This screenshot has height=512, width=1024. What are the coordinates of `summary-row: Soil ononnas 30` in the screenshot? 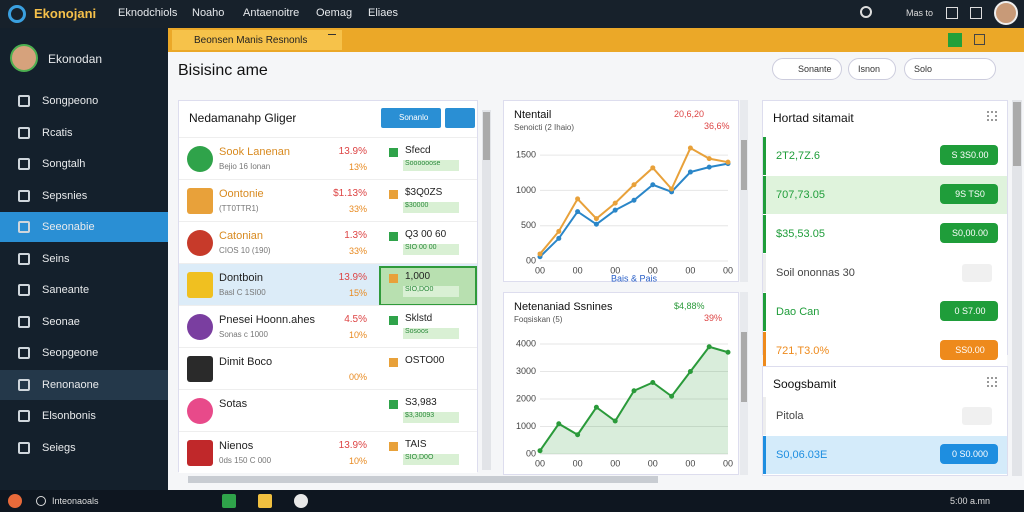 It's located at (885, 273).